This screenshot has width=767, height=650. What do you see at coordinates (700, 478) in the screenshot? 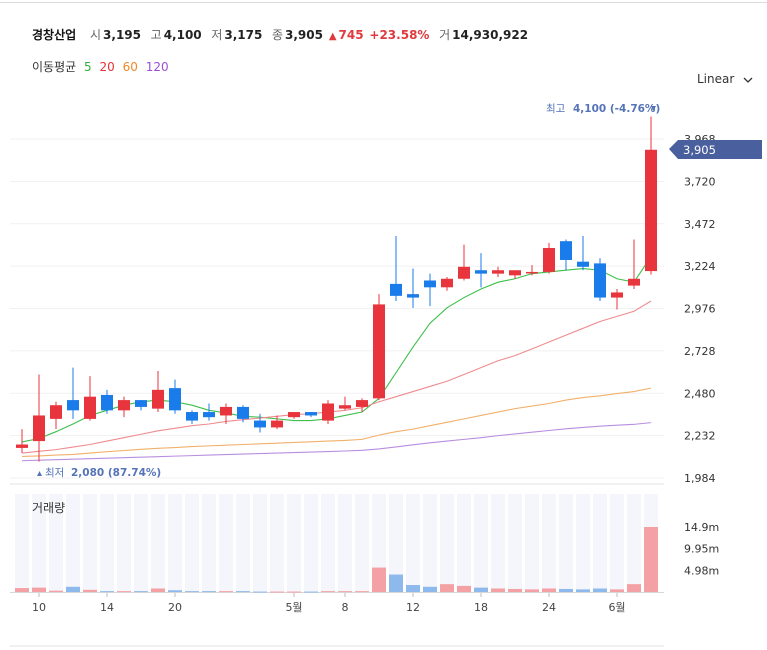
I see `price-tick-label: 1,984` at bounding box center [700, 478].